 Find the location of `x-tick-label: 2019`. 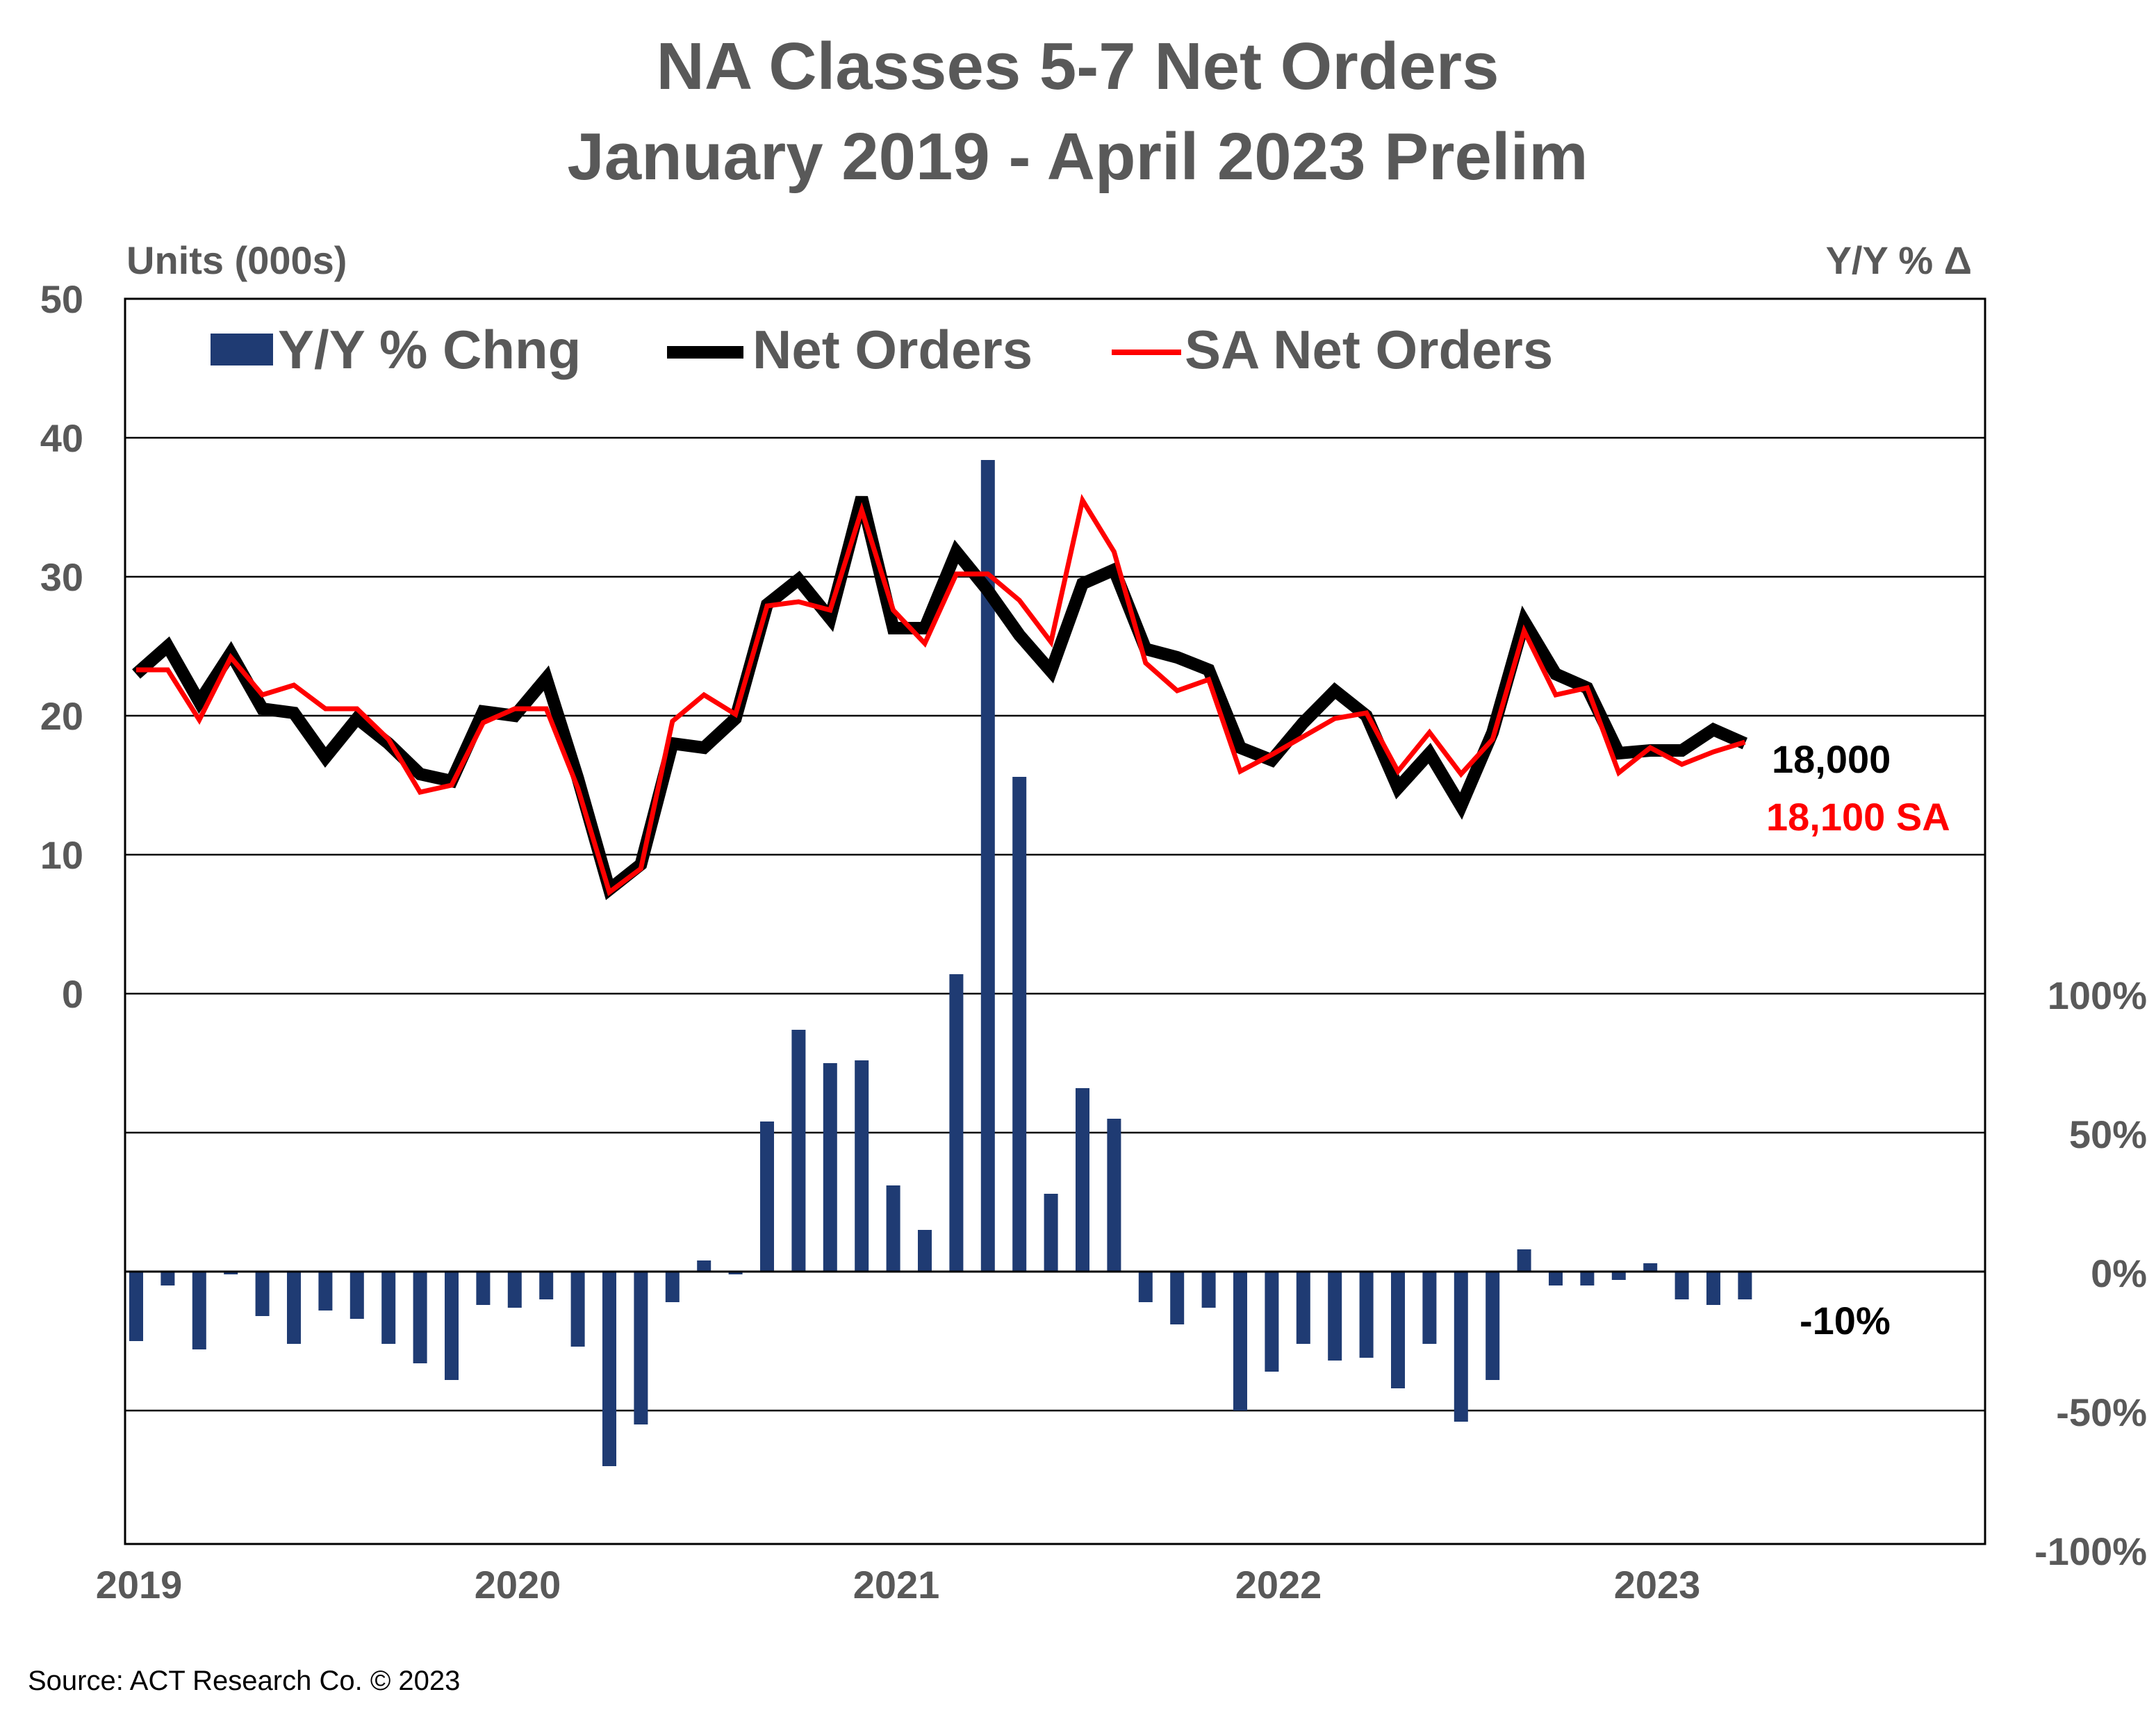

x-tick-label: 2019 is located at coordinates (139, 1585).